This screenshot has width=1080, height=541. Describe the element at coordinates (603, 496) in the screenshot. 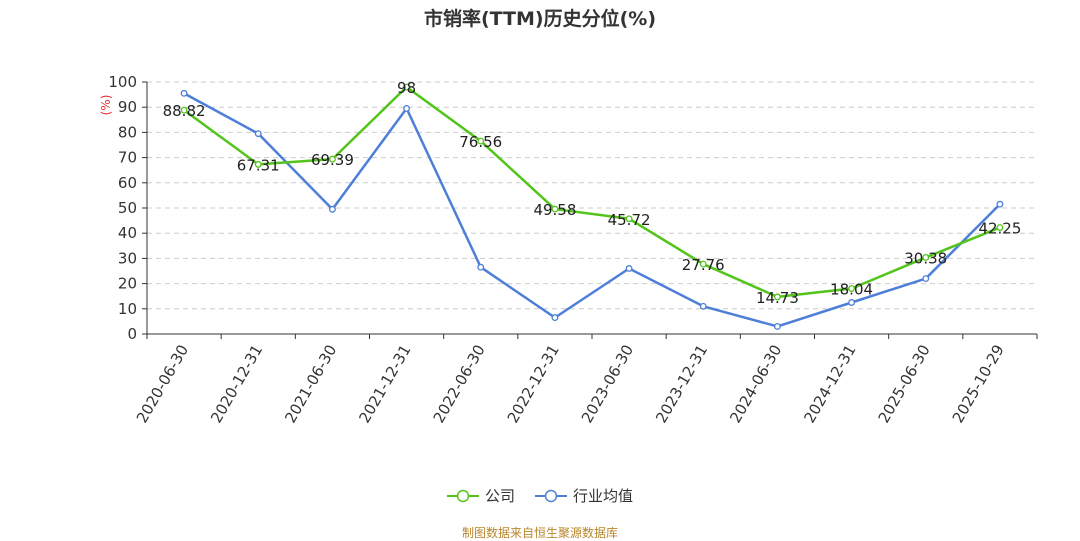

I see `legend-label-industry: 行业均值` at that location.